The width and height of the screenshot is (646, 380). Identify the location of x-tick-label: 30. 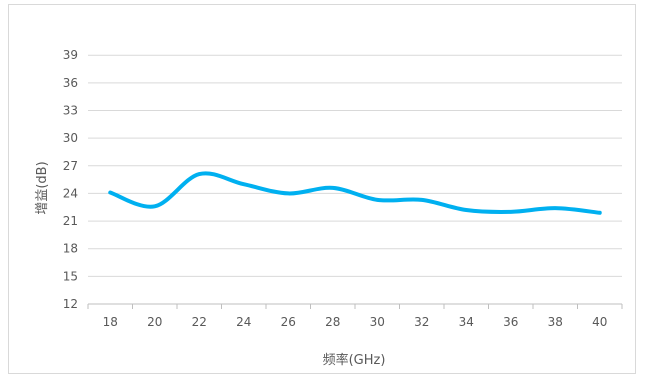
(377, 322).